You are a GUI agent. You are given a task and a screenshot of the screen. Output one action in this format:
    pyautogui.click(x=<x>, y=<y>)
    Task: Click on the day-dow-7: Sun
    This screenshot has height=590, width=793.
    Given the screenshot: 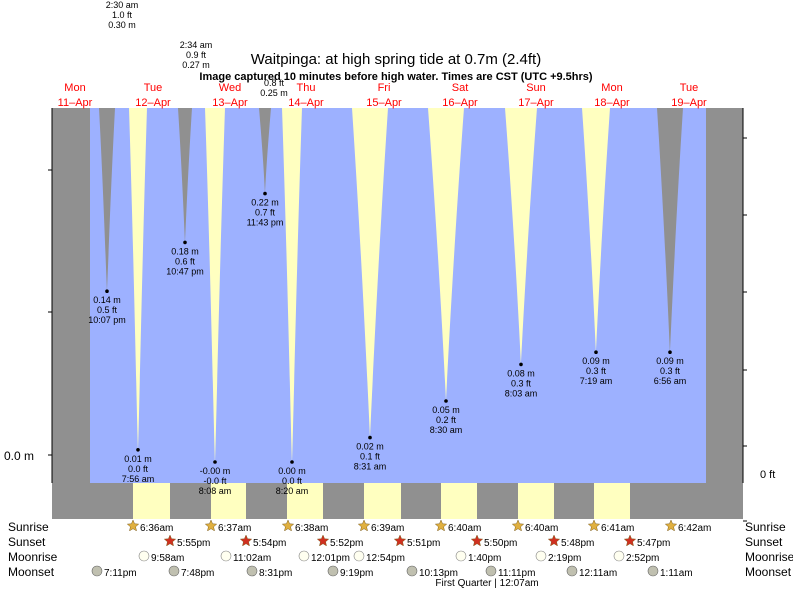 What is the action you would take?
    pyautogui.click(x=536, y=88)
    